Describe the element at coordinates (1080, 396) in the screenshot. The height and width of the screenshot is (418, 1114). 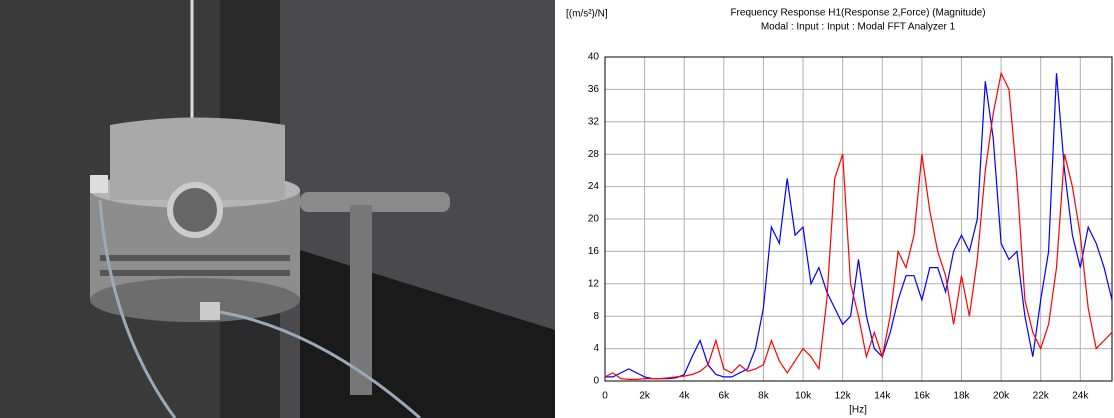
I see `x-tick-label: 24k` at that location.